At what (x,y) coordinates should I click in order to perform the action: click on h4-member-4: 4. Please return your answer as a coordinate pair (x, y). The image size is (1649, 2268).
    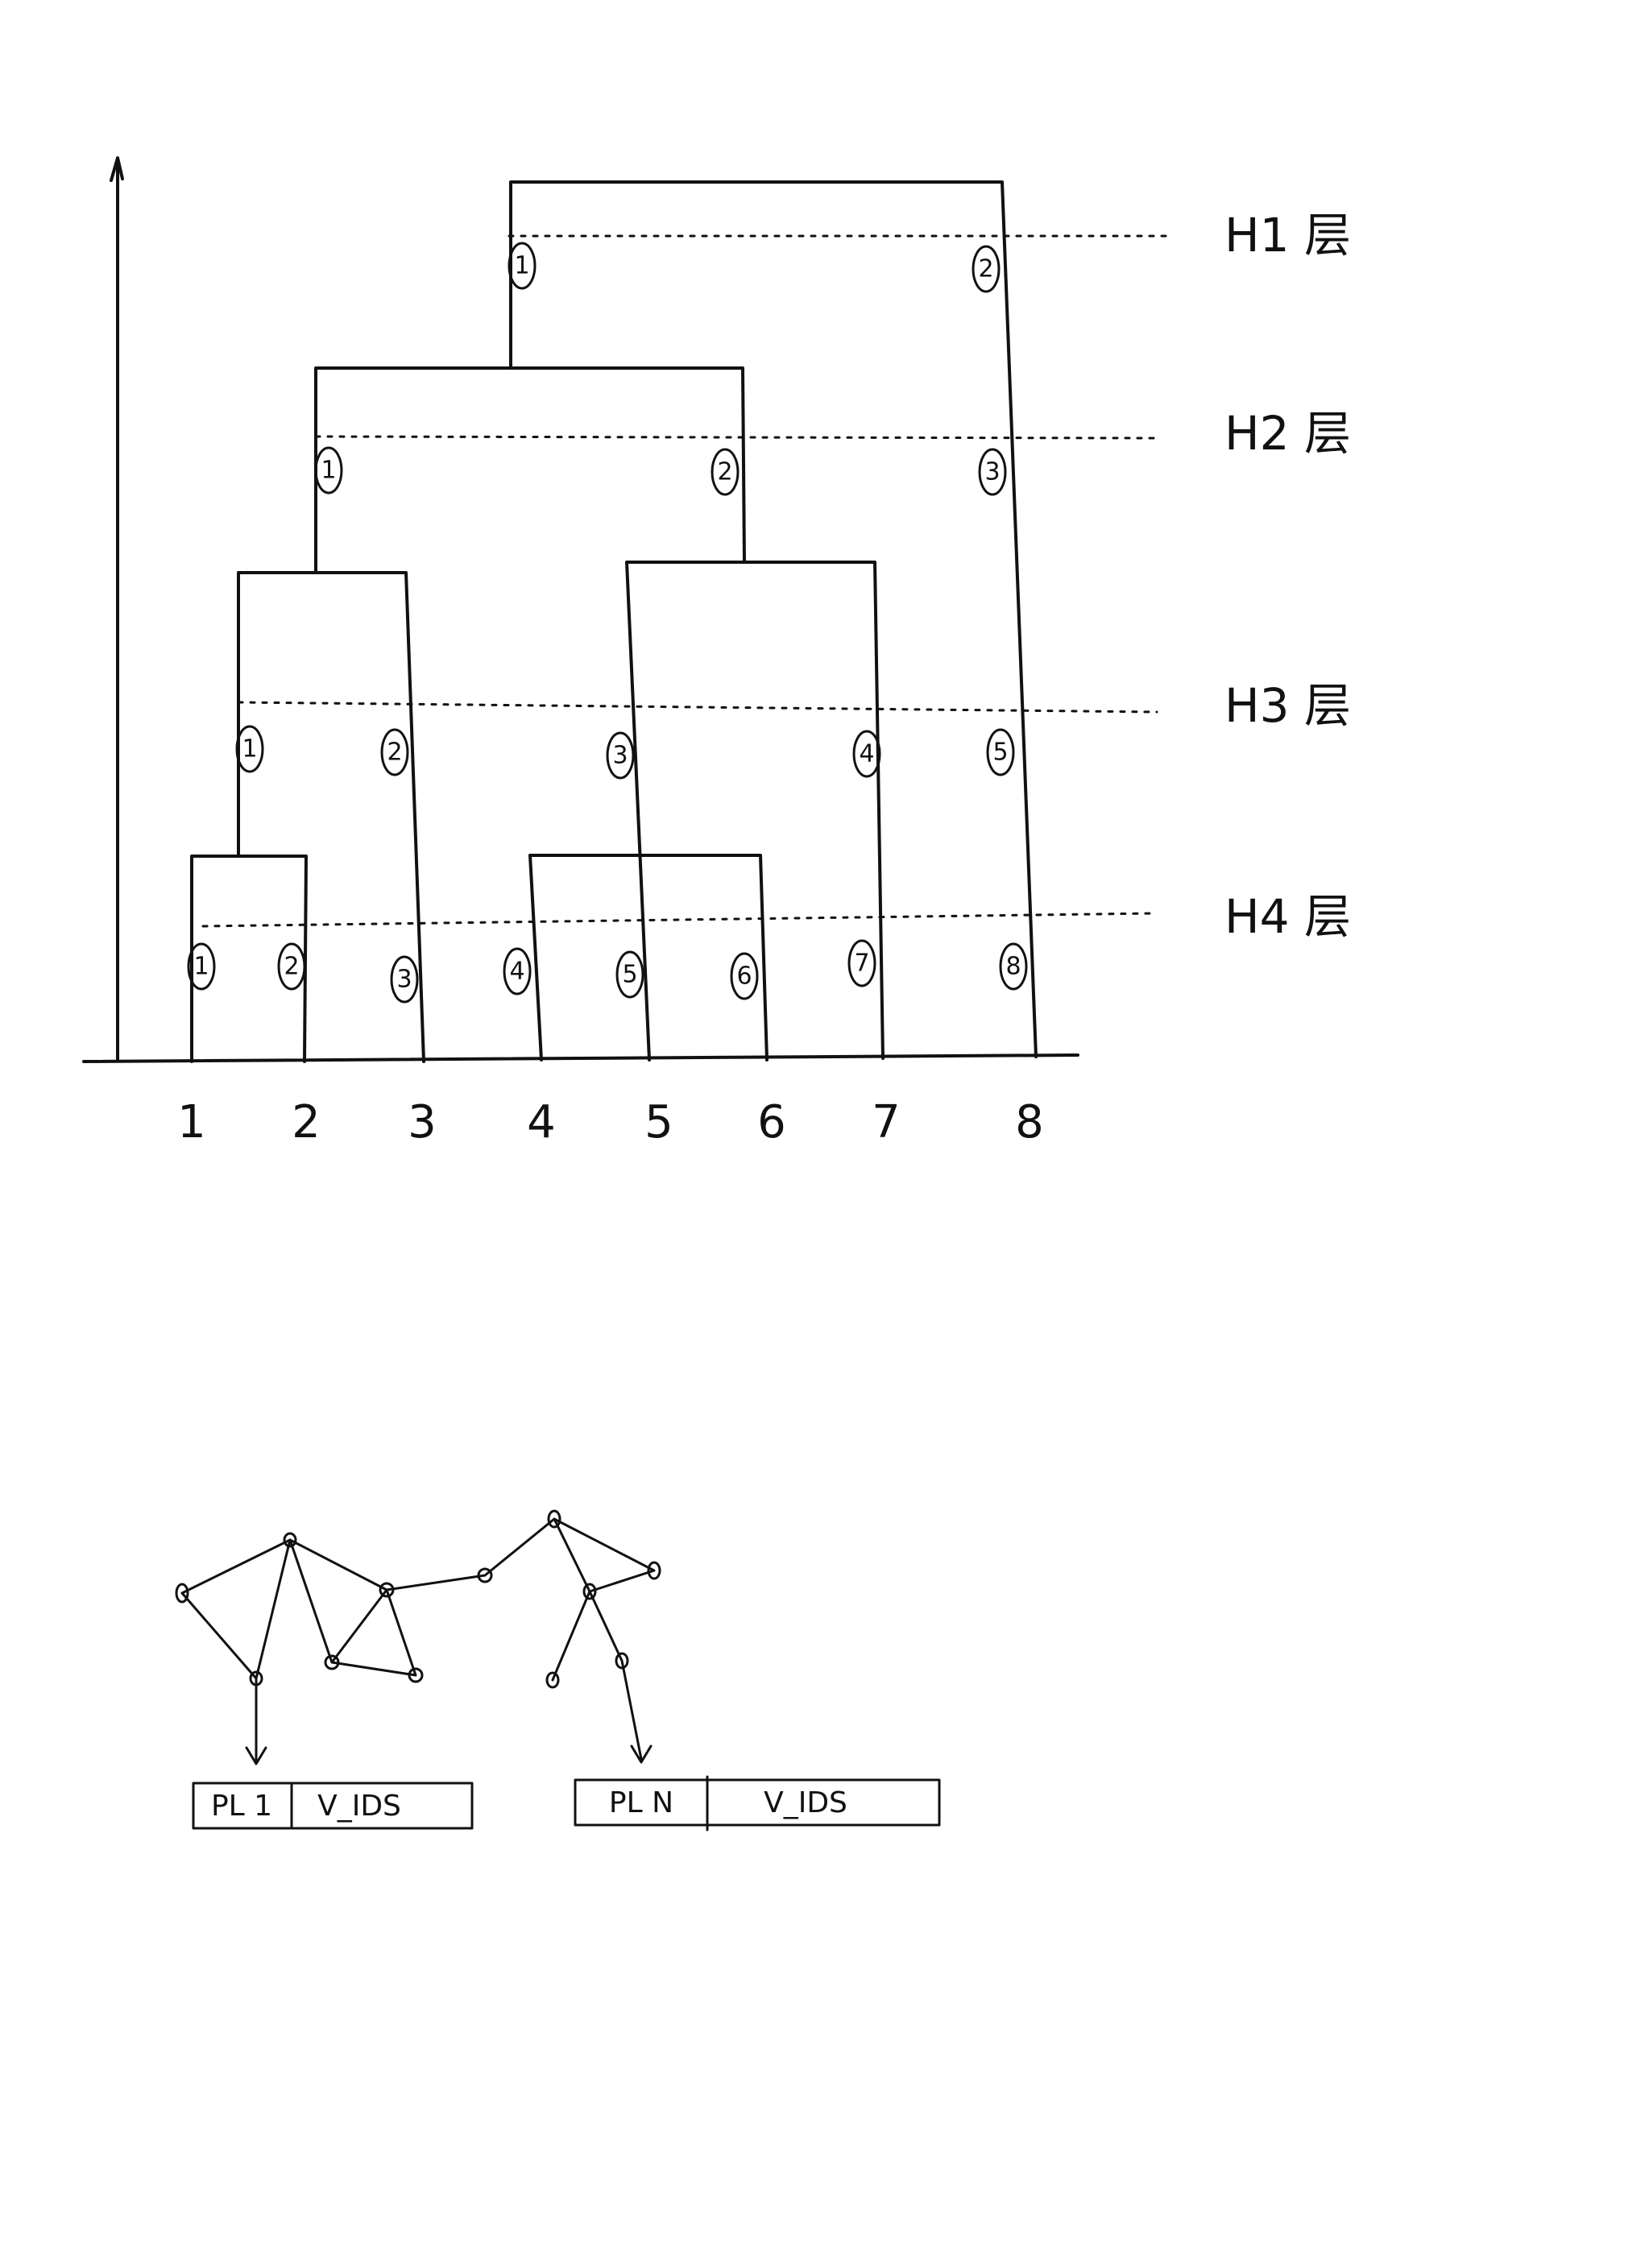
    Looking at the image, I should click on (516, 972).